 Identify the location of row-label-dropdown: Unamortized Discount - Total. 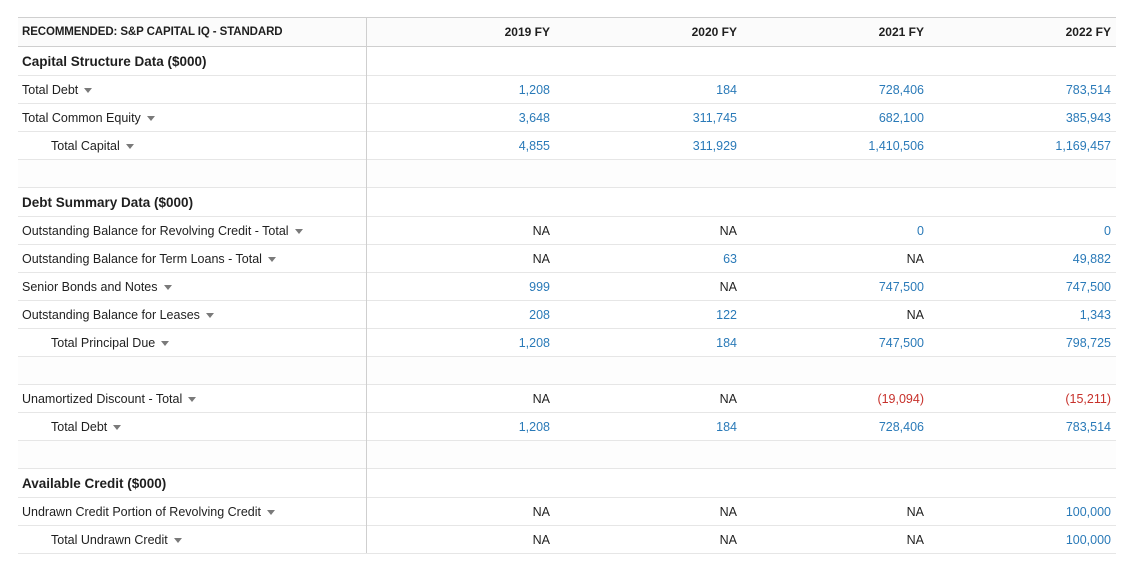
(109, 398).